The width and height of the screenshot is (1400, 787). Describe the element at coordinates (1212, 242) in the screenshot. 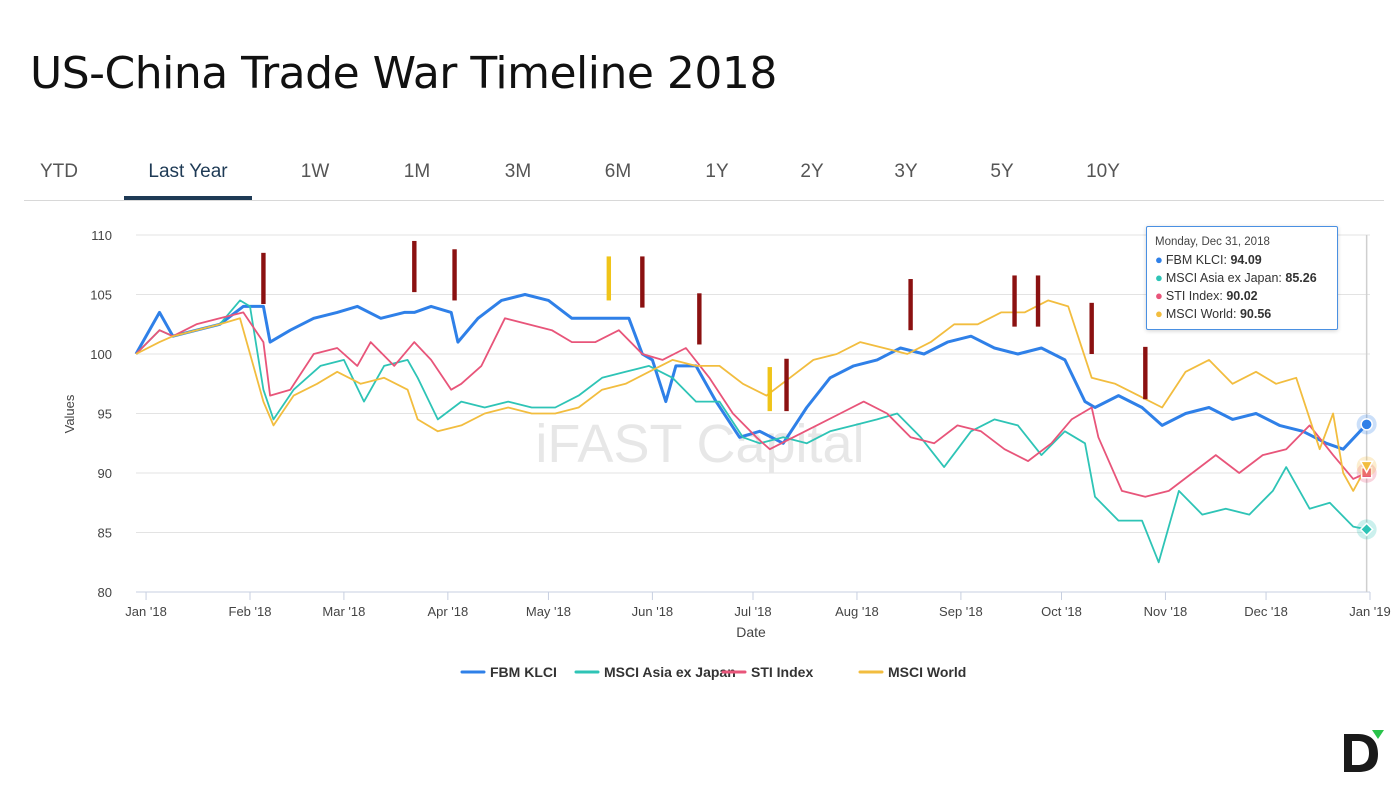

I see `tooltip-date: Monday, Dec 31, 2018` at that location.